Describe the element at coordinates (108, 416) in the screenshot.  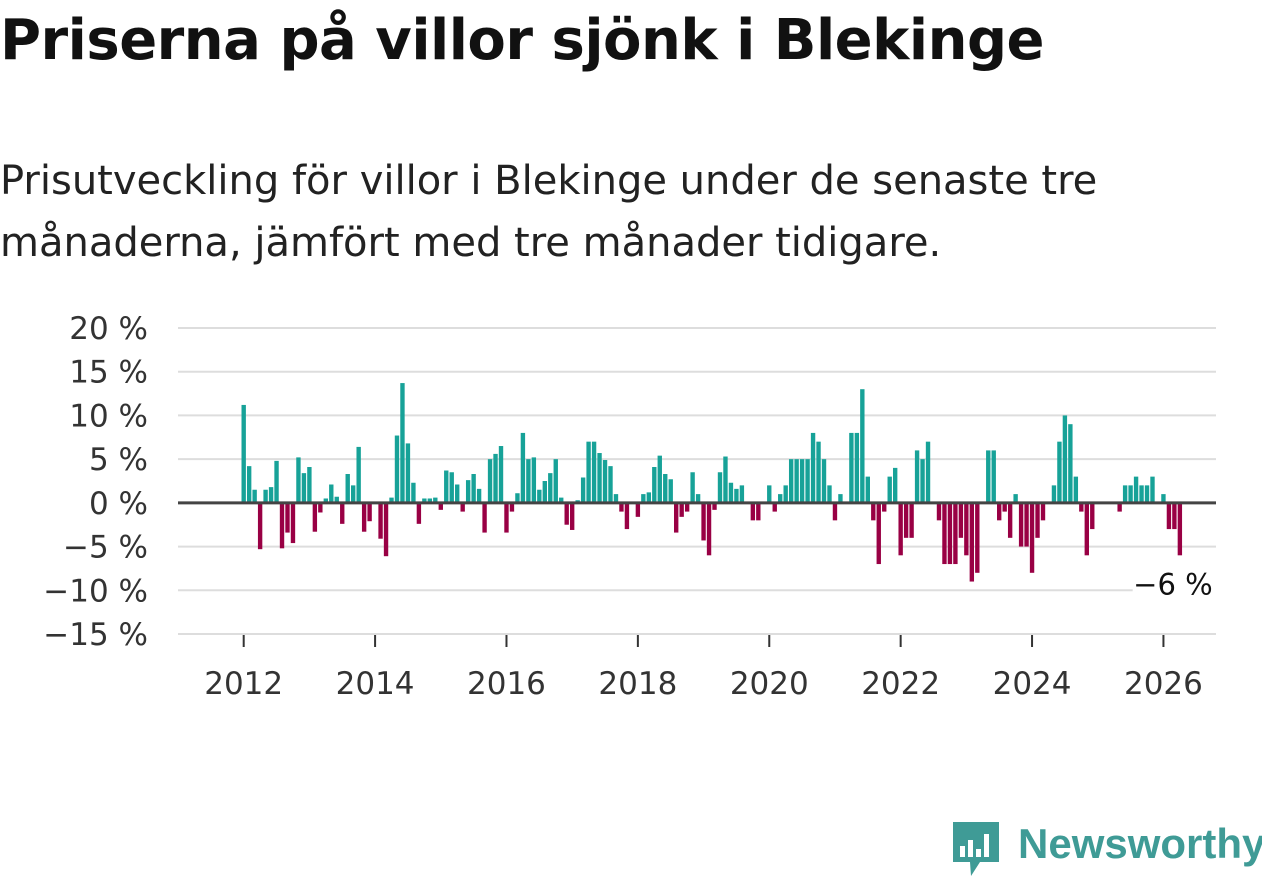
I see `y-tick-label: 10 %` at that location.